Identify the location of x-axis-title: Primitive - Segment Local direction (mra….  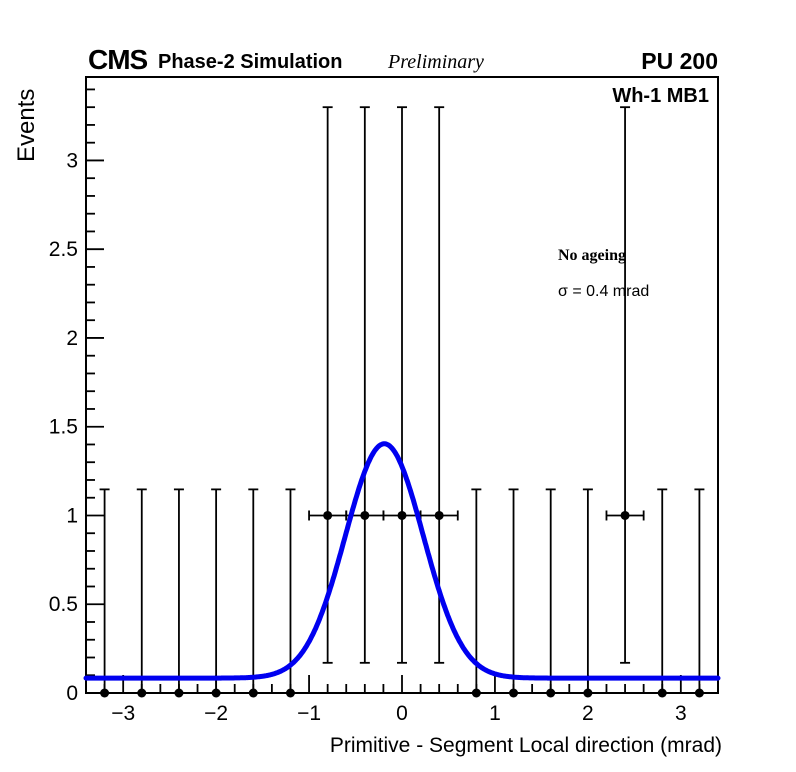
(526, 745).